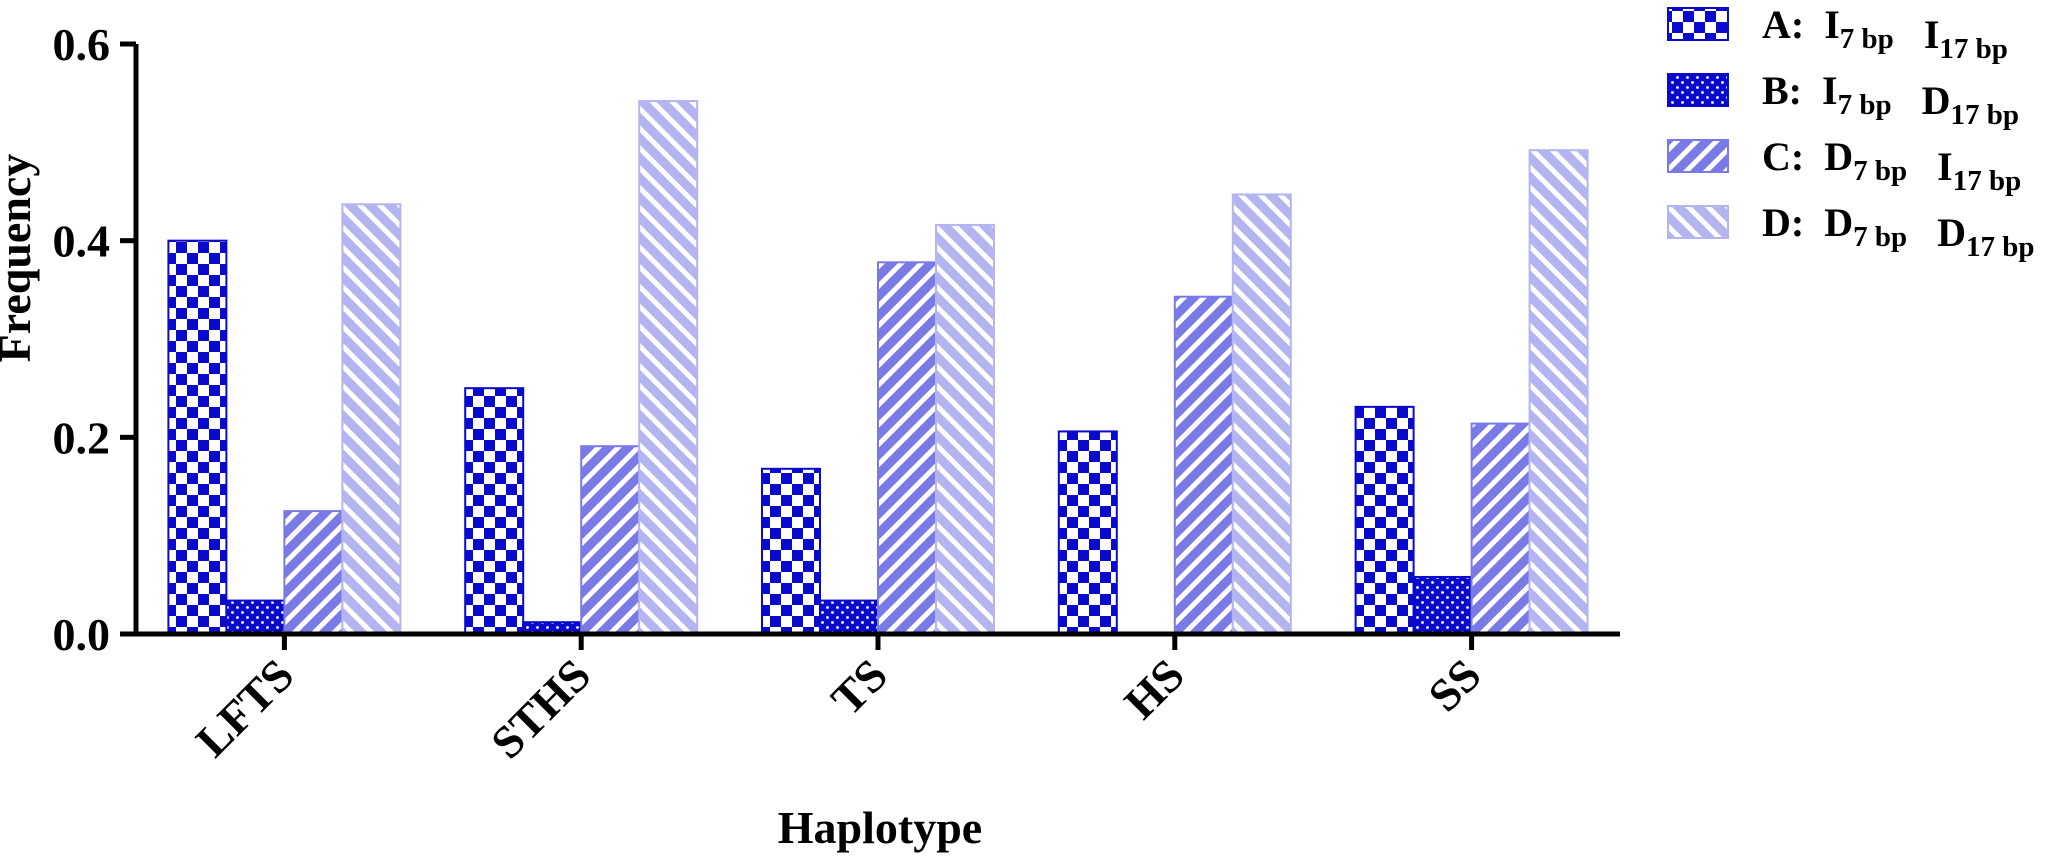 The image size is (2067, 856). What do you see at coordinates (859, 687) in the screenshot?
I see `x-tick-label-TS: TS` at bounding box center [859, 687].